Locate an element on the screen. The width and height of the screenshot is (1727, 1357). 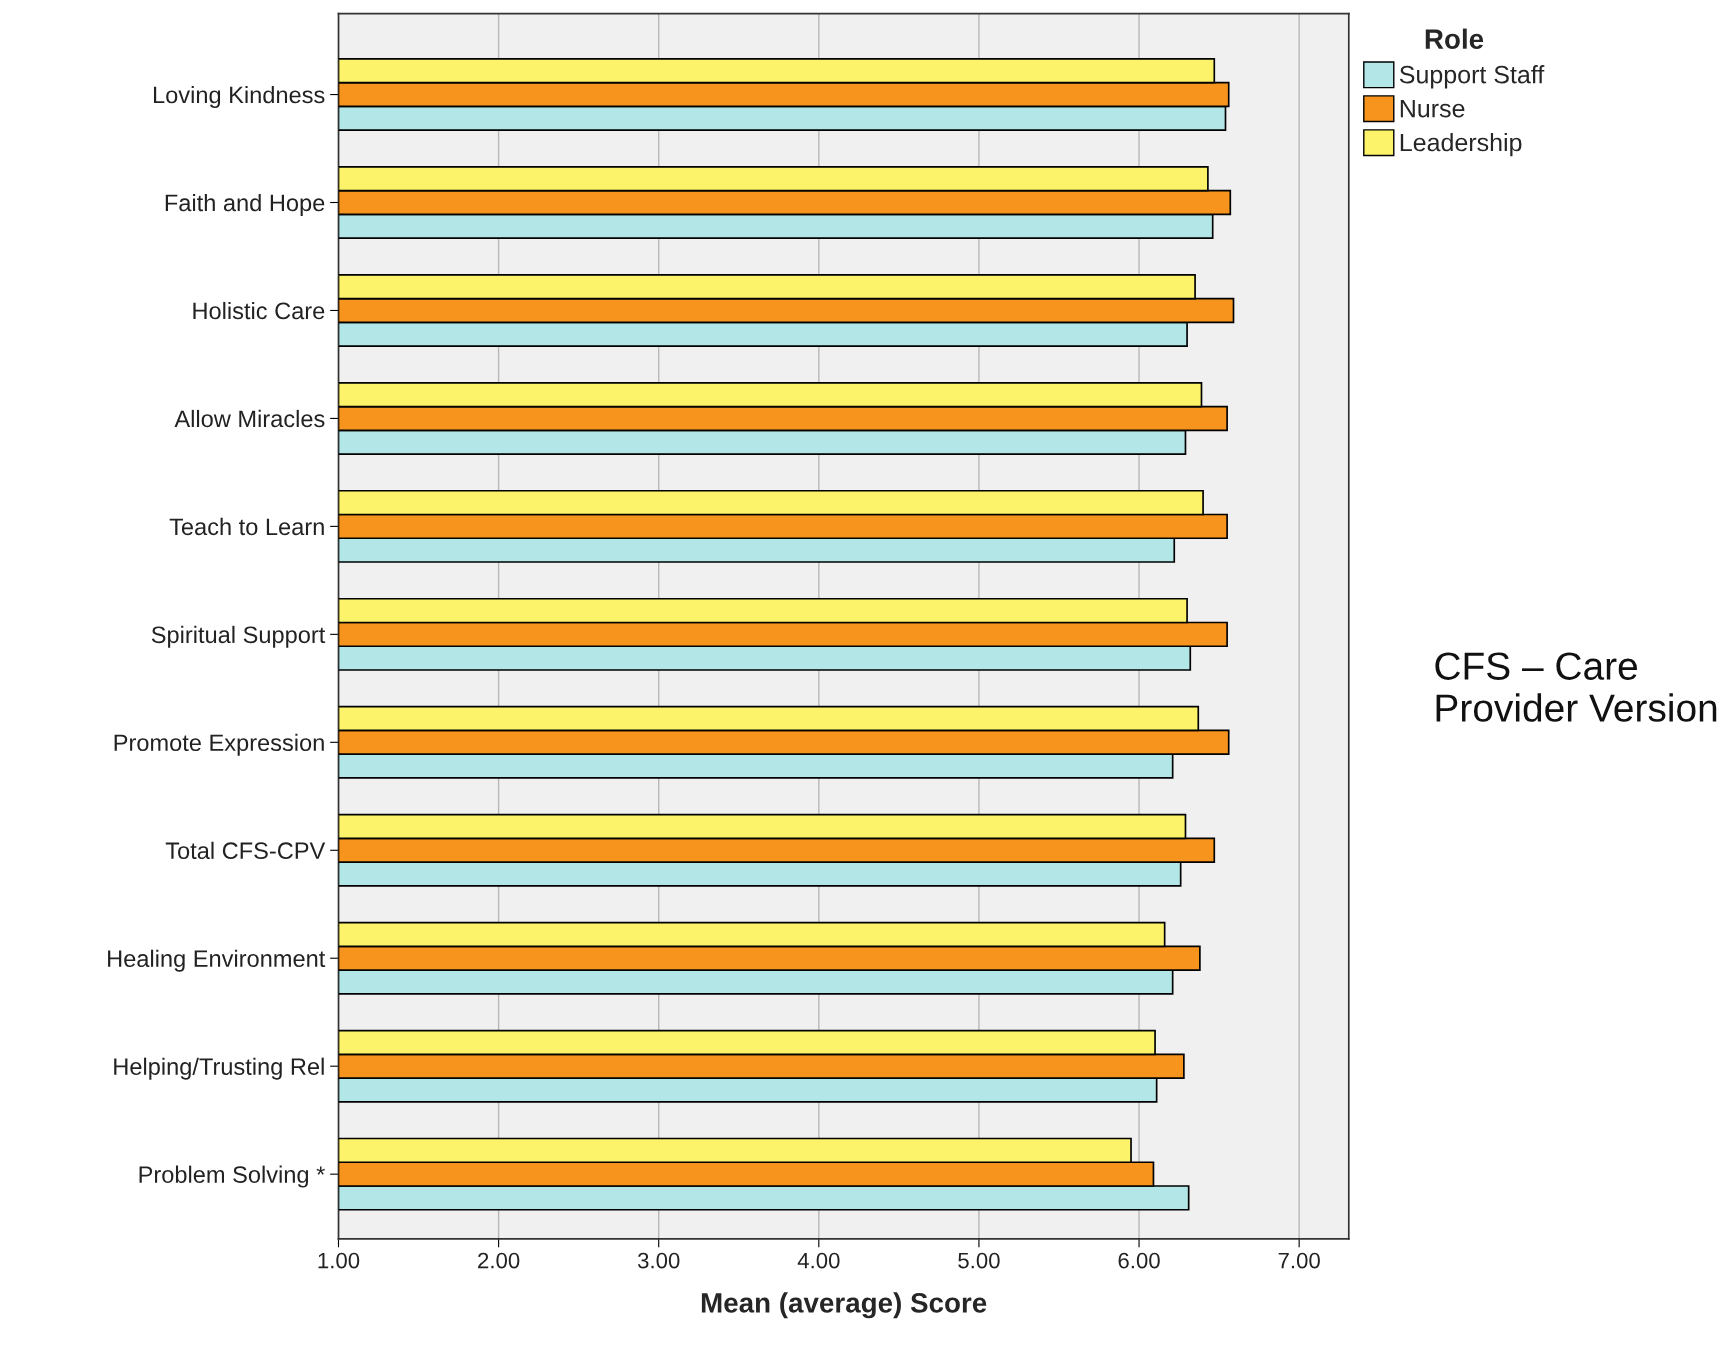
legend-label: Support Staff is located at coordinates (1472, 77).